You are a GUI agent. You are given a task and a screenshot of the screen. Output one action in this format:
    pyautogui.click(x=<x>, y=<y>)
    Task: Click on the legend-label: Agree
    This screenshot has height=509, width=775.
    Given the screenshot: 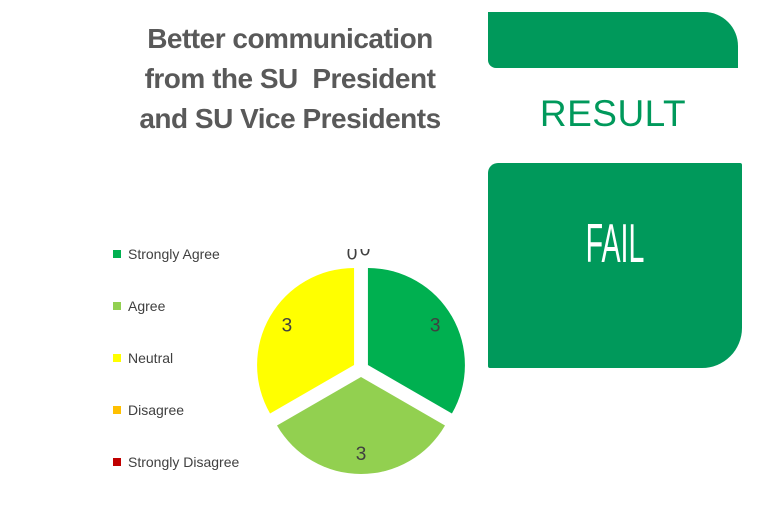 What is the action you would take?
    pyautogui.click(x=147, y=306)
    